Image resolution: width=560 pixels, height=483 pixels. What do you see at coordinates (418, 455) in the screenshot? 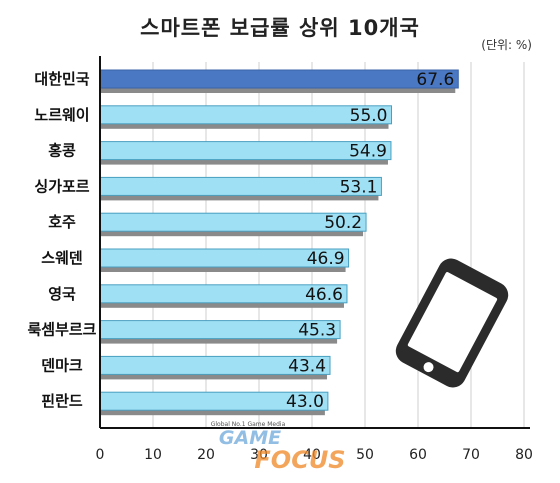
I see `x-tick-label: 60` at bounding box center [418, 455].